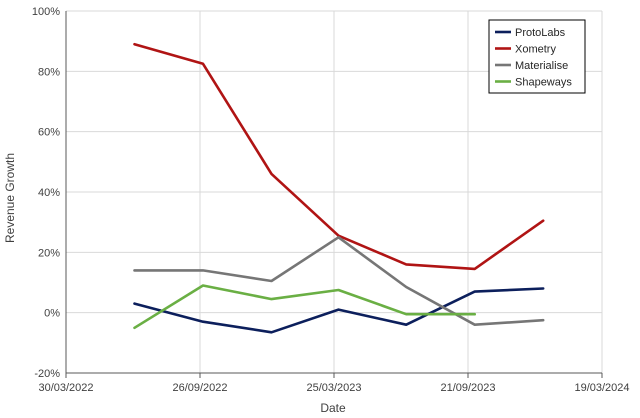 This screenshot has width=640, height=418. What do you see at coordinates (339, 281) in the screenshot?
I see `series-line-materialise` at bounding box center [339, 281].